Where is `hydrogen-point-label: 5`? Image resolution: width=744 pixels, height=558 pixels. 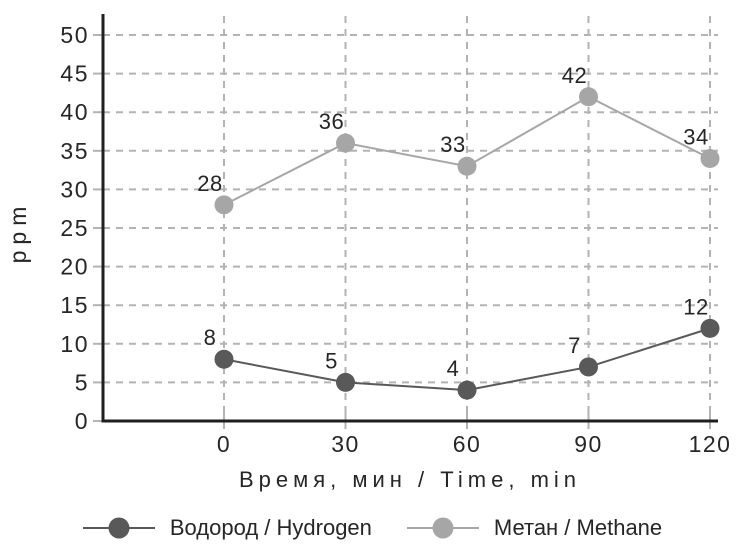 hydrogen-point-label: 5 is located at coordinates (331, 360).